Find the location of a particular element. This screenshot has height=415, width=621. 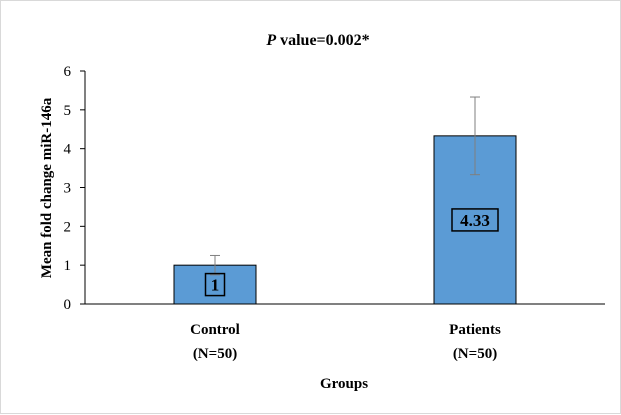

x-axis-label: Groups is located at coordinates (344, 384).